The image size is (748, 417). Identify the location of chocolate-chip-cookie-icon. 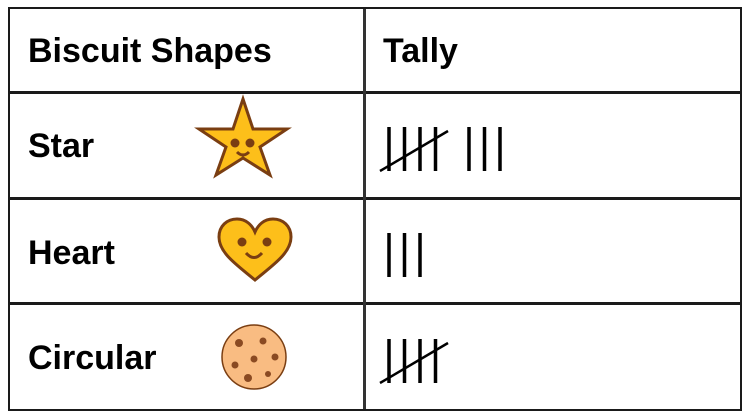
(254, 357).